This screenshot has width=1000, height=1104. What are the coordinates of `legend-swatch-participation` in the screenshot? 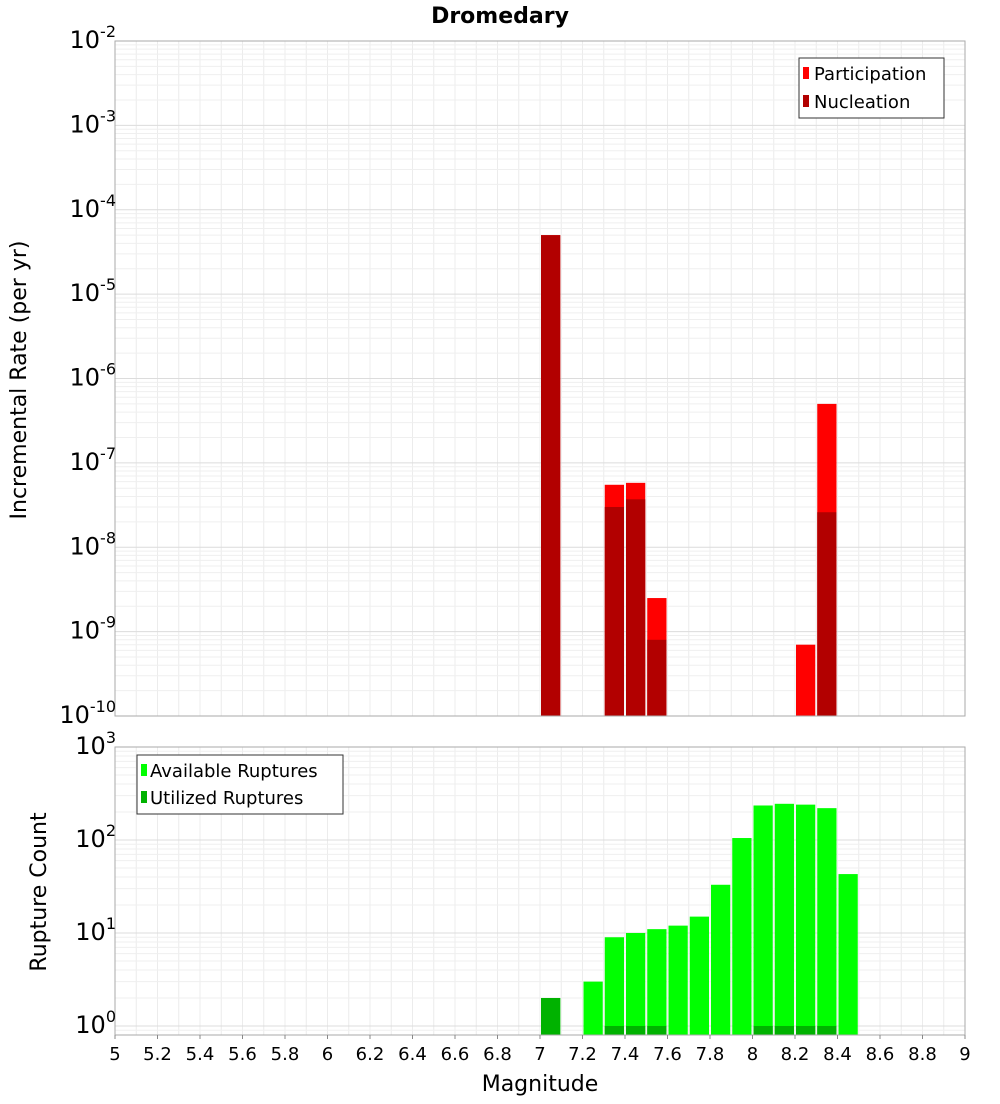 It's located at (806, 73).